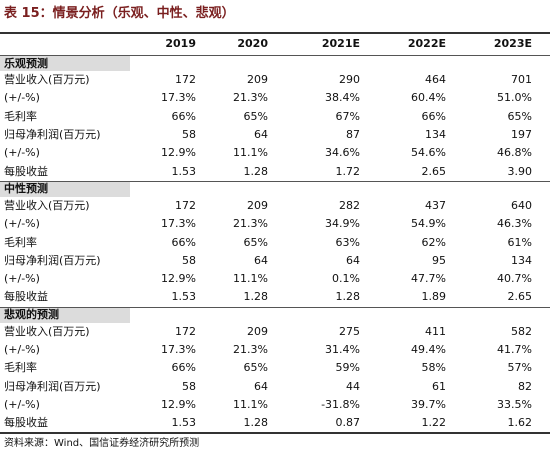  What do you see at coordinates (275, 33) in the screenshot?
I see `top-rule` at bounding box center [275, 33].